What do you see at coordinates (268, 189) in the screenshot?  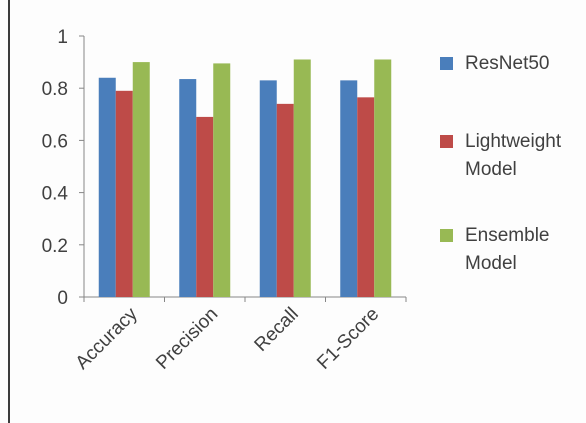 I see `bar-resnet50-recall` at bounding box center [268, 189].